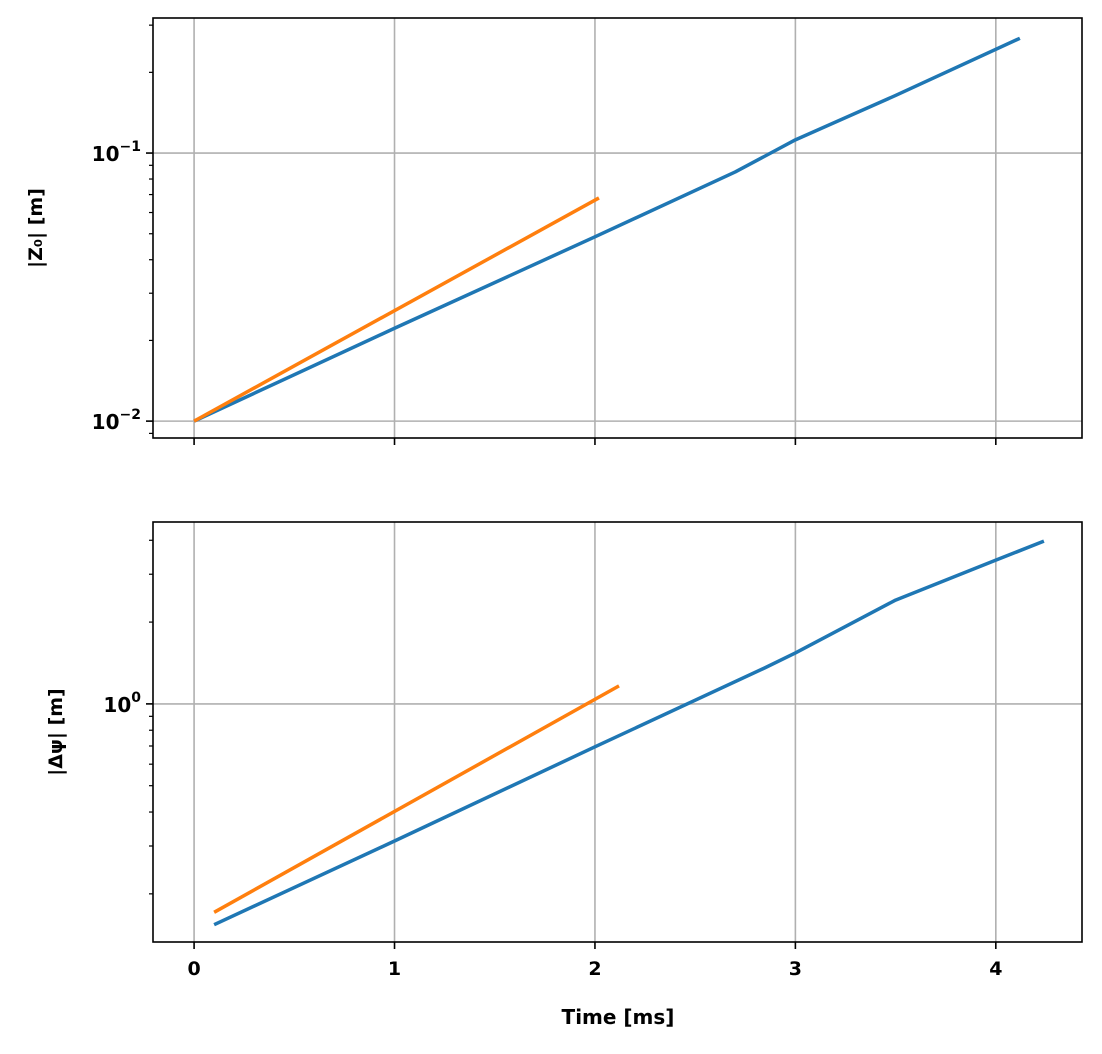 The height and width of the screenshot is (1054, 1102). I want to click on y-tick-label: 10⁻¹, so click(116, 152).